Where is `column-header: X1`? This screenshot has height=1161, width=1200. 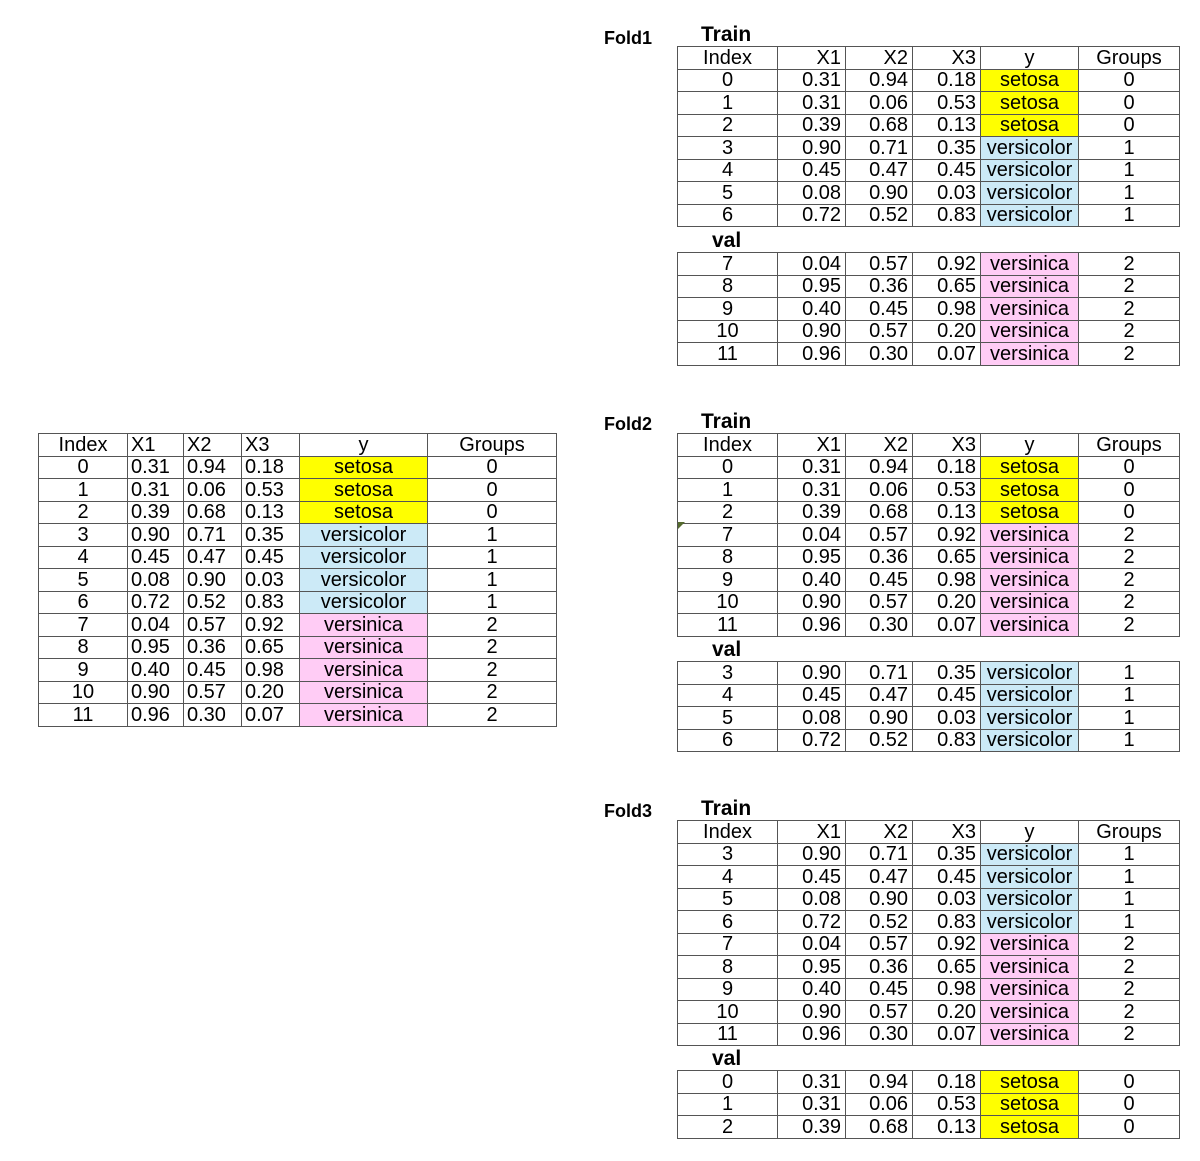
column-header: X1 is located at coordinates (155, 445).